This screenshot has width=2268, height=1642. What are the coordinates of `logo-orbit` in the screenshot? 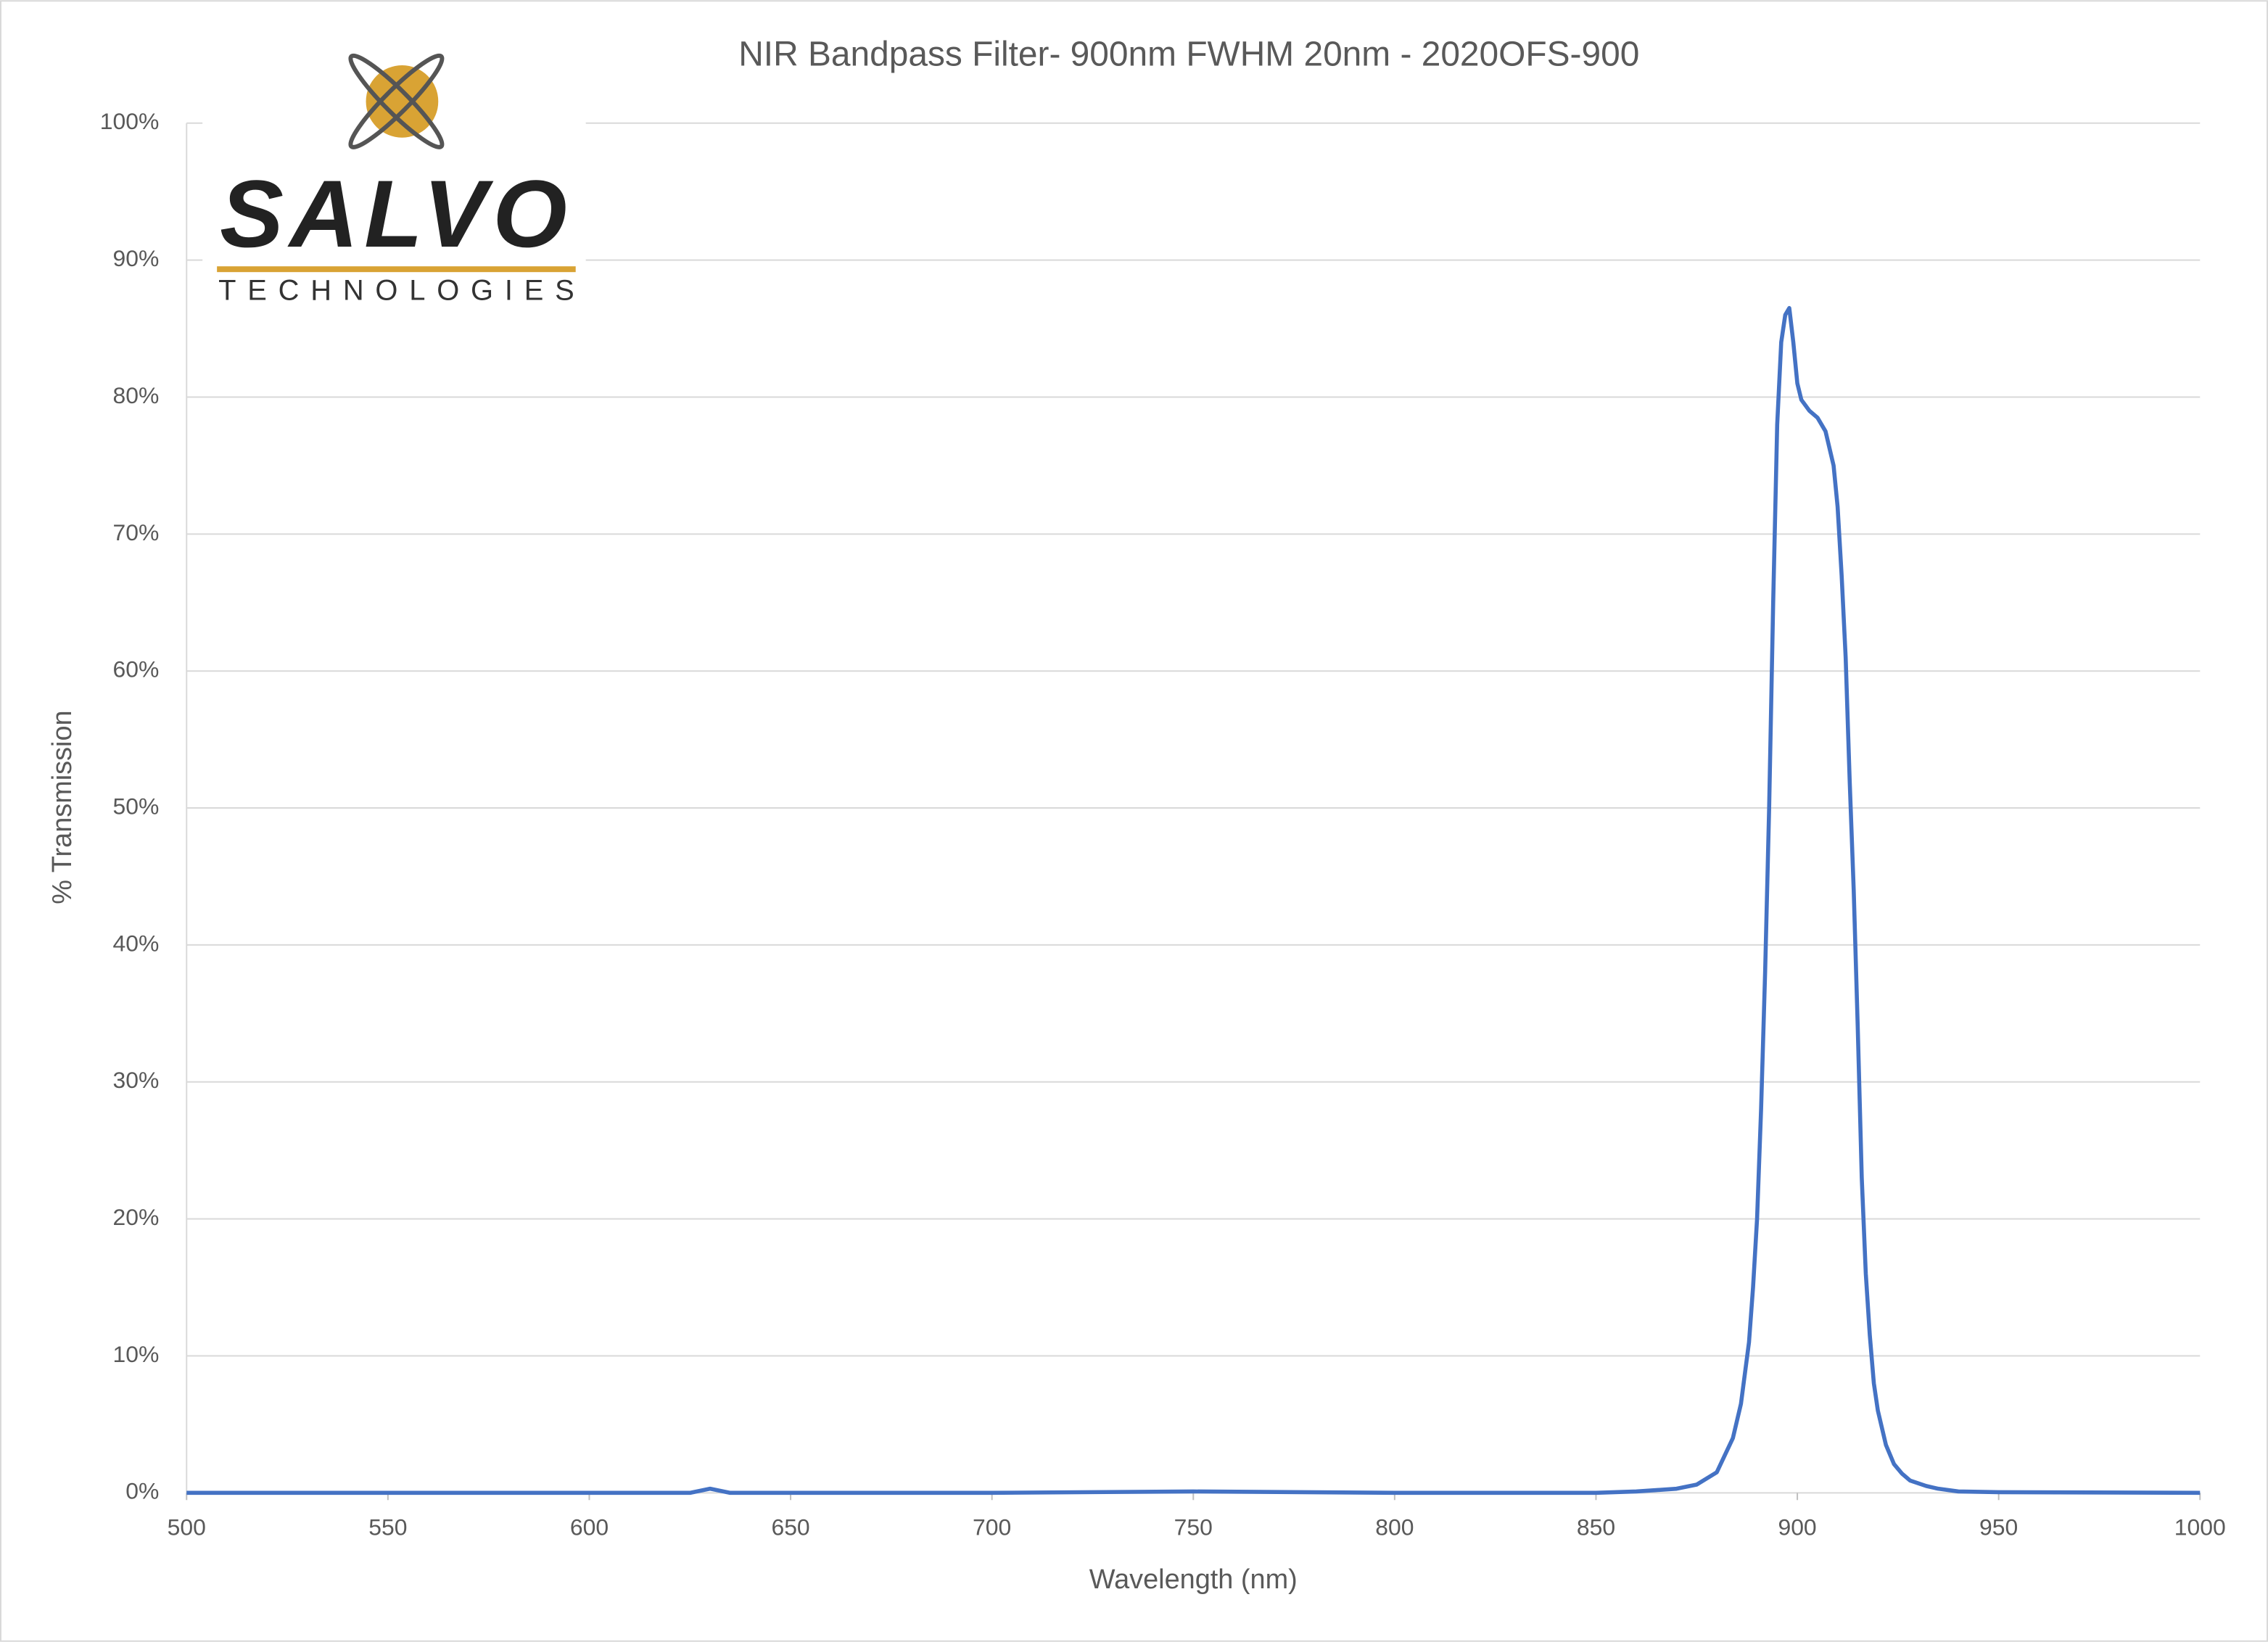 It's located at (397, 101).